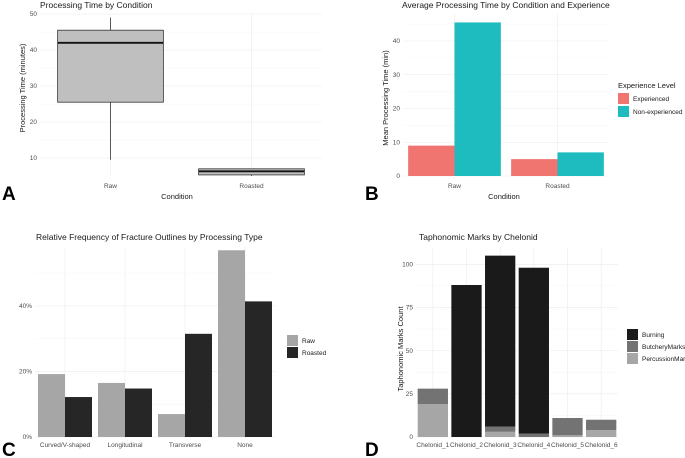 Image resolution: width=685 pixels, height=458 pixels. Describe the element at coordinates (34, 50) in the screenshot. I see `panel-a-ytick-label: 40` at that location.